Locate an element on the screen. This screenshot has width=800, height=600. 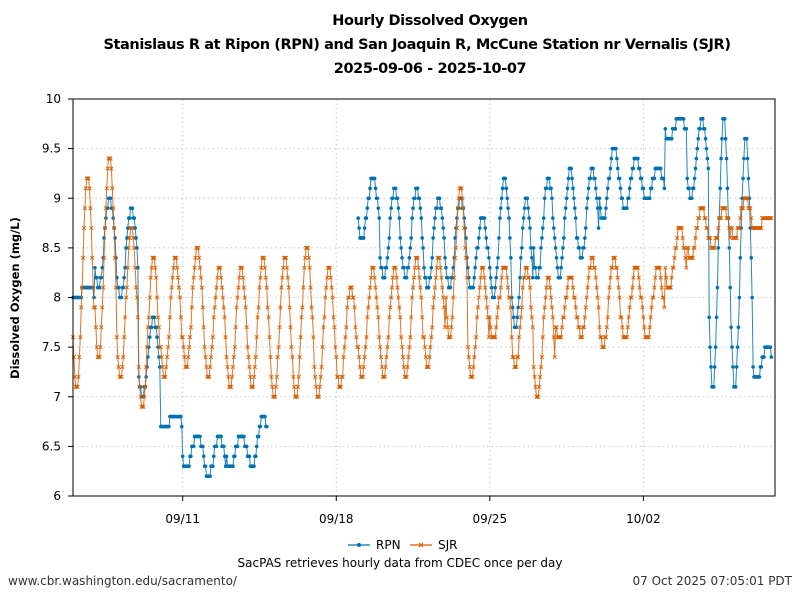
y-tick-label: 9.5 is located at coordinates (51, 149).